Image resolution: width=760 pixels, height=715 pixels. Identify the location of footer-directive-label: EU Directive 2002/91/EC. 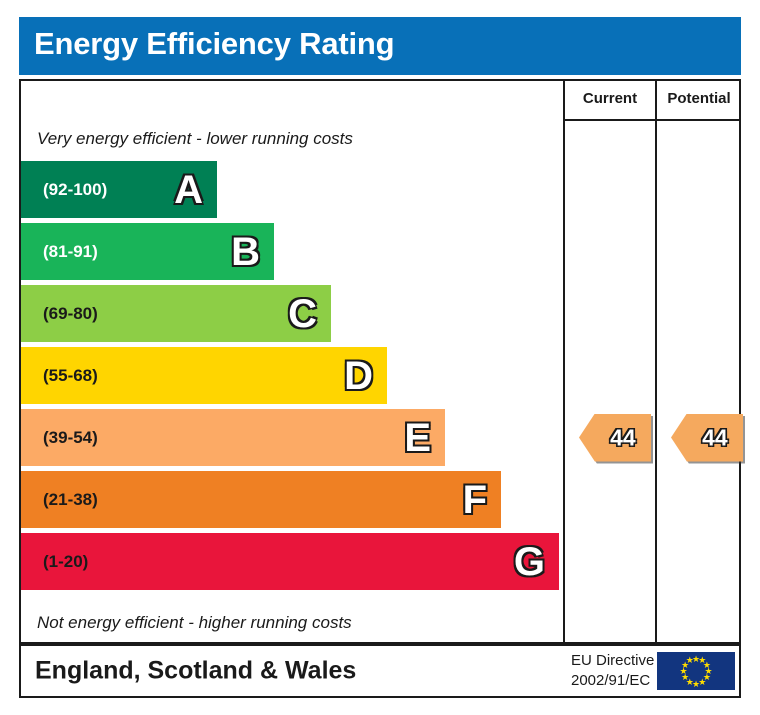
(612, 671).